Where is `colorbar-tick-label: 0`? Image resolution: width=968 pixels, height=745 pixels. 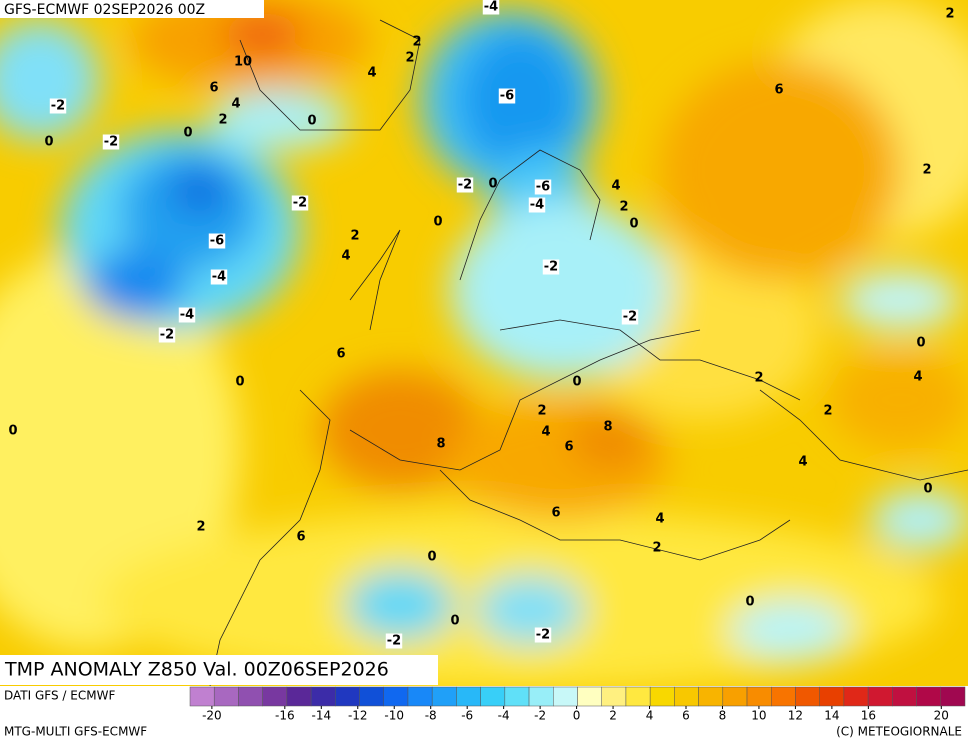
colorbar-tick-label: 0 is located at coordinates (577, 716).